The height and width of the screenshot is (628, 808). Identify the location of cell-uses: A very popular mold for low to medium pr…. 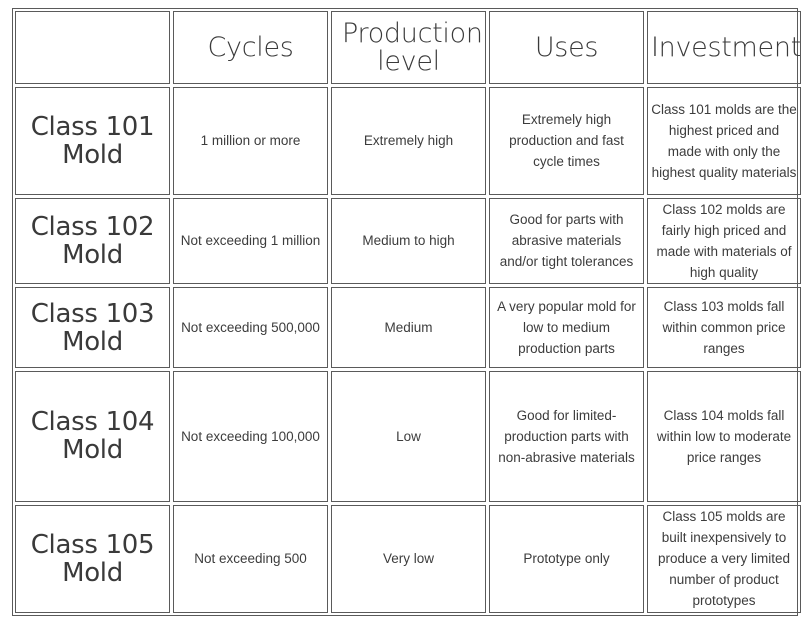
(566, 327).